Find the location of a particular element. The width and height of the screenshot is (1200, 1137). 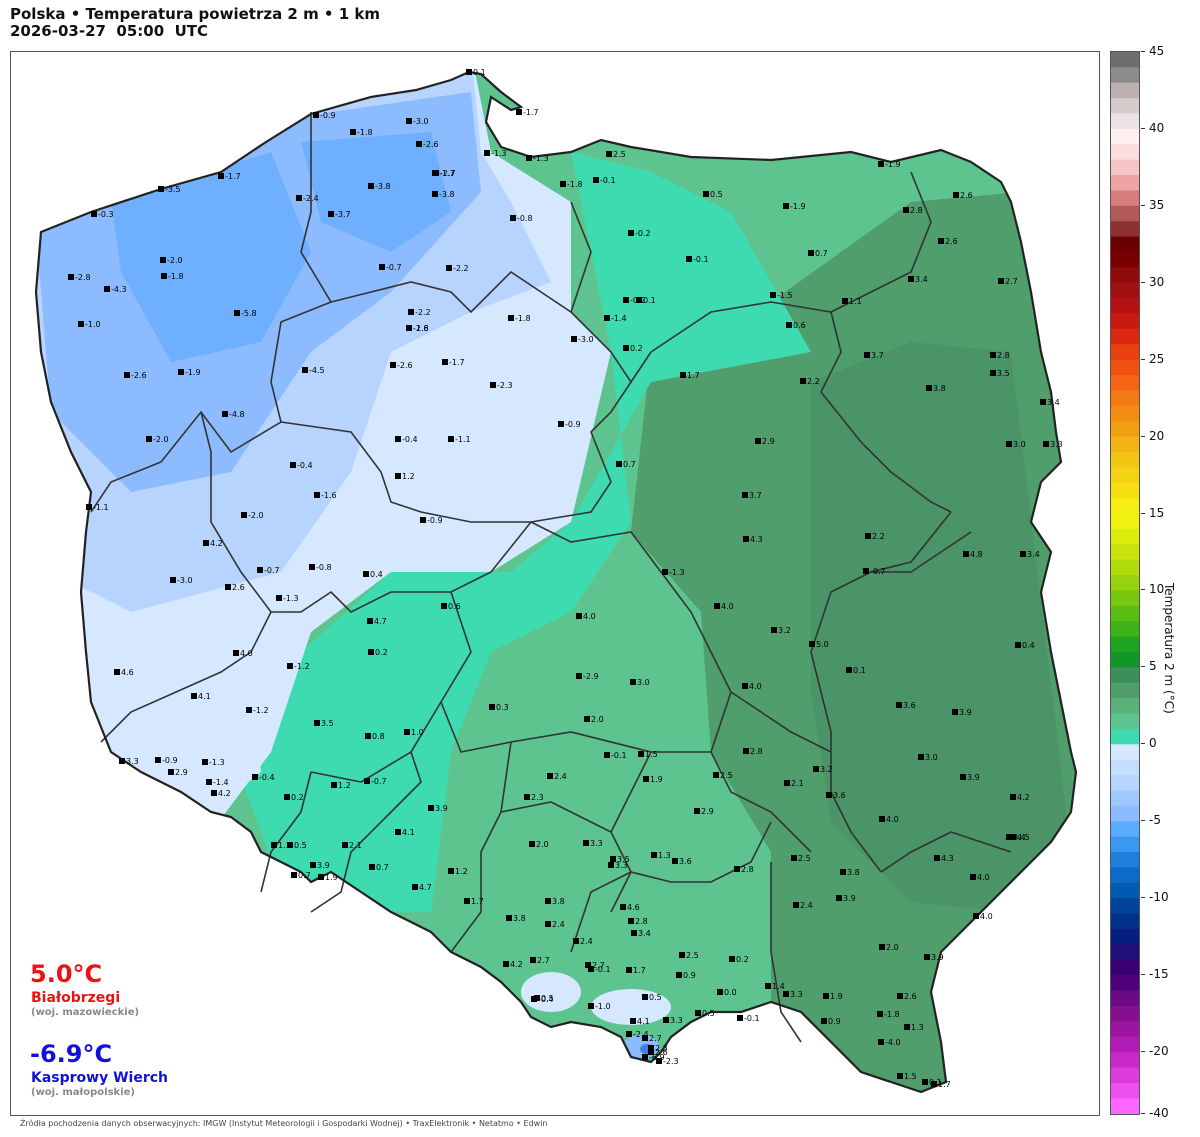

station-temperature-label: 4.7 is located at coordinates (380, 621).